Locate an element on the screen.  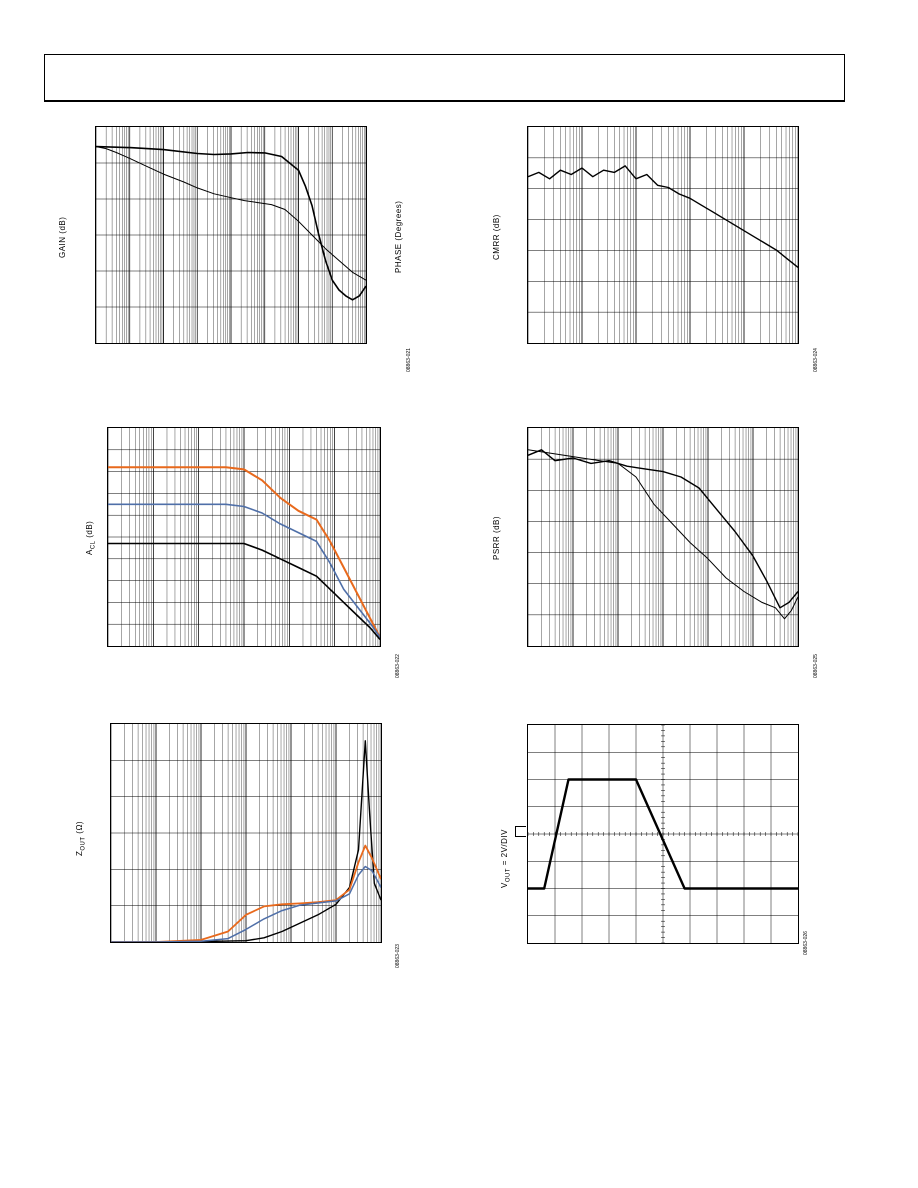
ground-marker-icon is located at coordinates (520, 831).